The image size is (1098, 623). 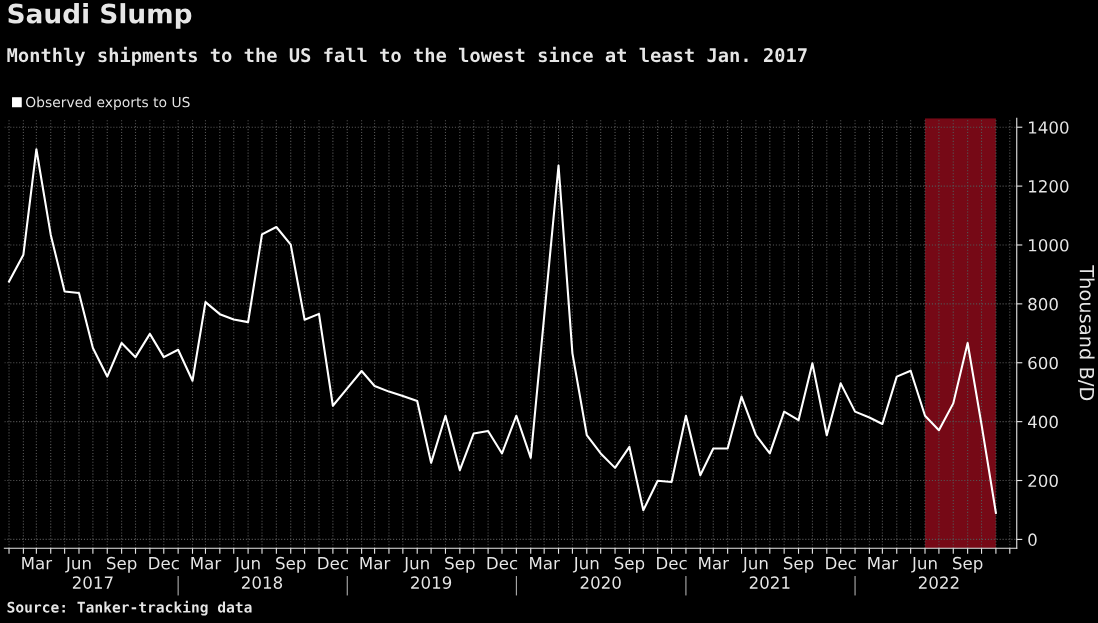 I want to click on y-tick-label: 0, so click(x=1032, y=539).